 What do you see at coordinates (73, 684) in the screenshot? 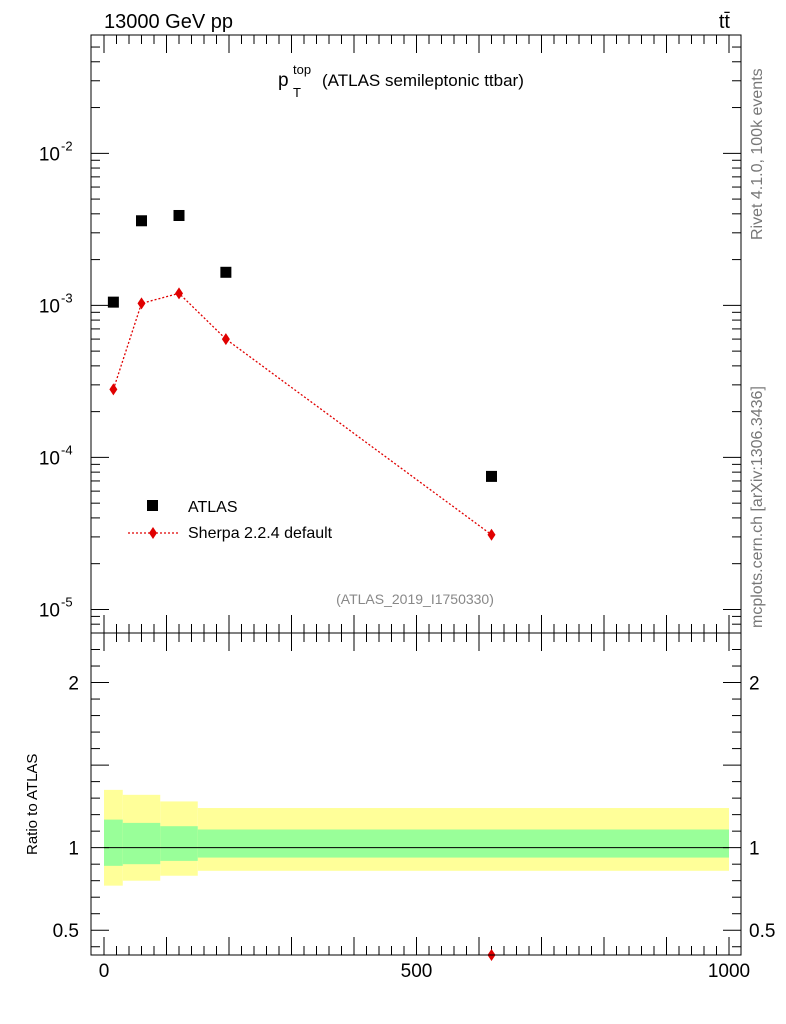
I see `ratio-y-tick-label-left: 2` at bounding box center [73, 684].